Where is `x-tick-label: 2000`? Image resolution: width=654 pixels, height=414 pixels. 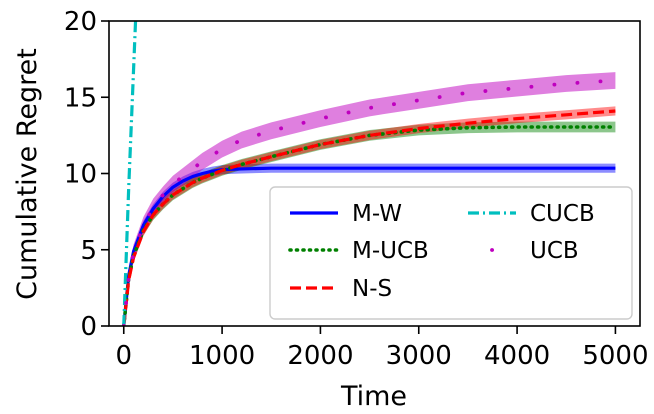 x-tick-label: 2000 is located at coordinates (320, 356).